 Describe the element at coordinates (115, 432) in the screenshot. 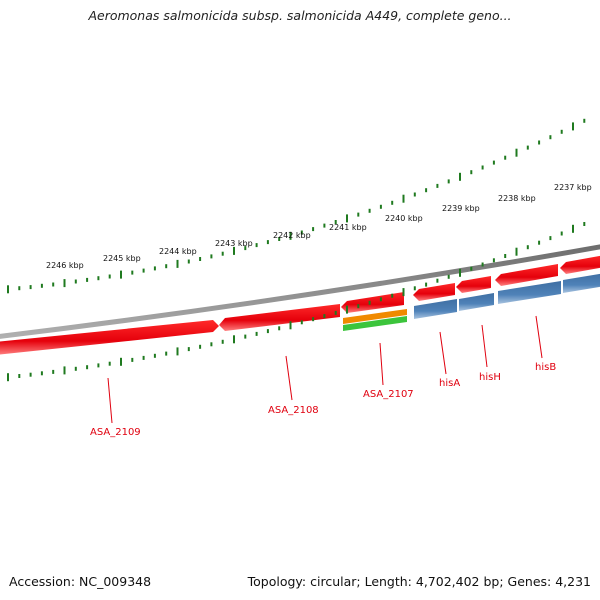

I see `gene-label-asa2109: ASA_2109` at that location.